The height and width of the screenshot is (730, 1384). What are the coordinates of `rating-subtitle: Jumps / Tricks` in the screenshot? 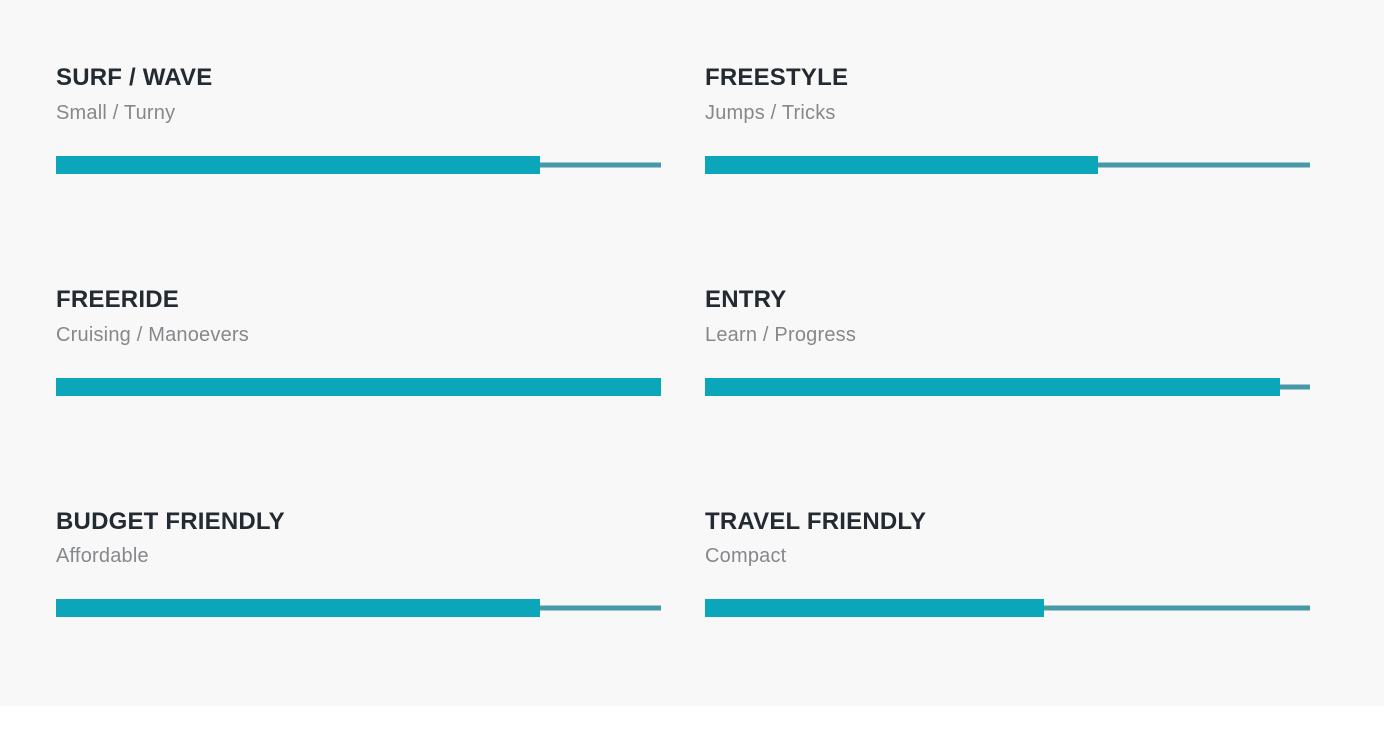 It's located at (770, 112).